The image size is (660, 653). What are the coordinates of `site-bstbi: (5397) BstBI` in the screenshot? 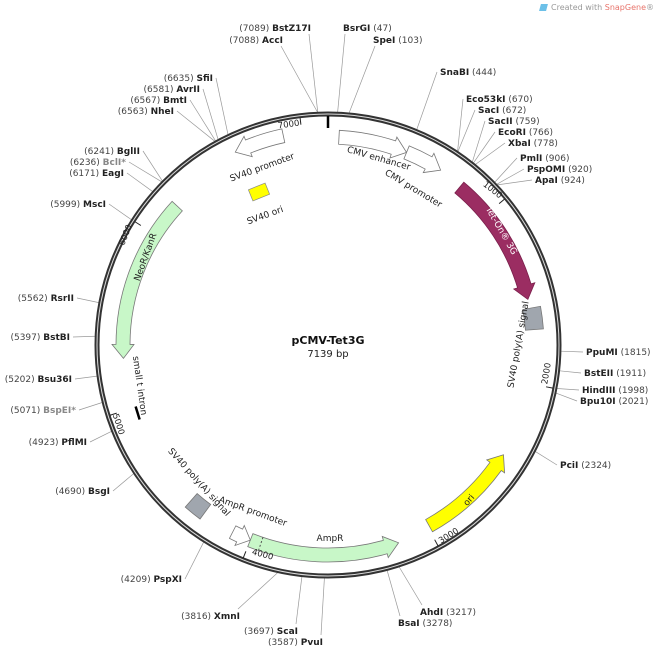 It's located at (40, 338).